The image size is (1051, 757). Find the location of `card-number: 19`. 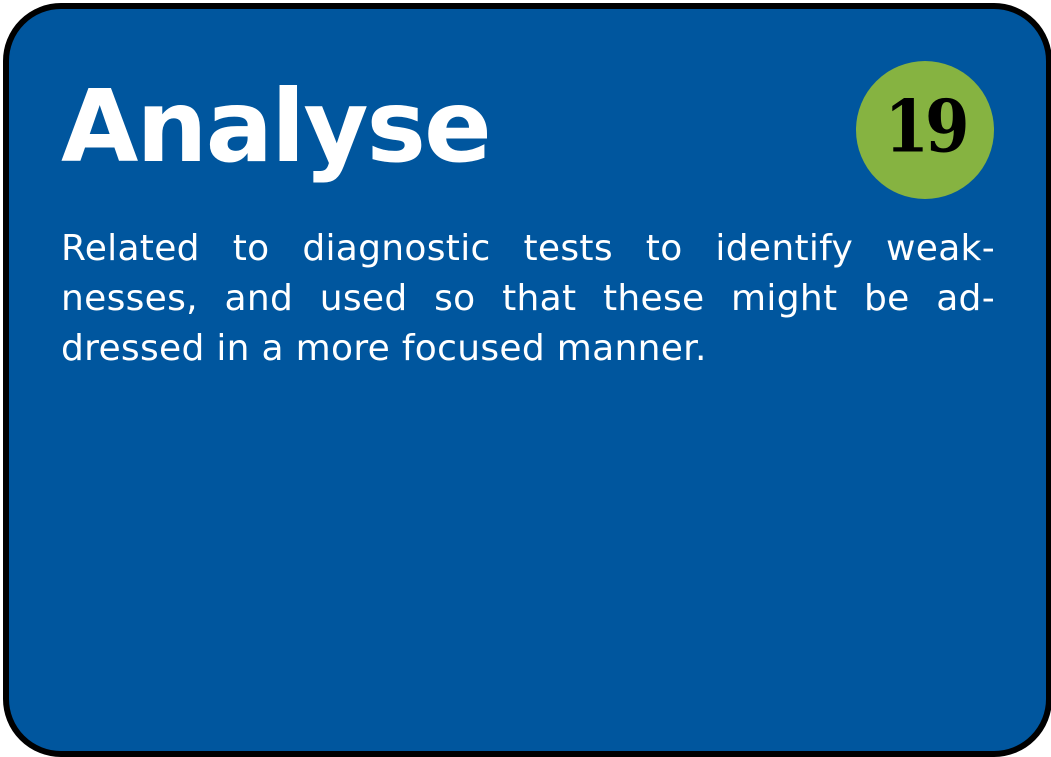

card-number: 19 is located at coordinates (926, 127).